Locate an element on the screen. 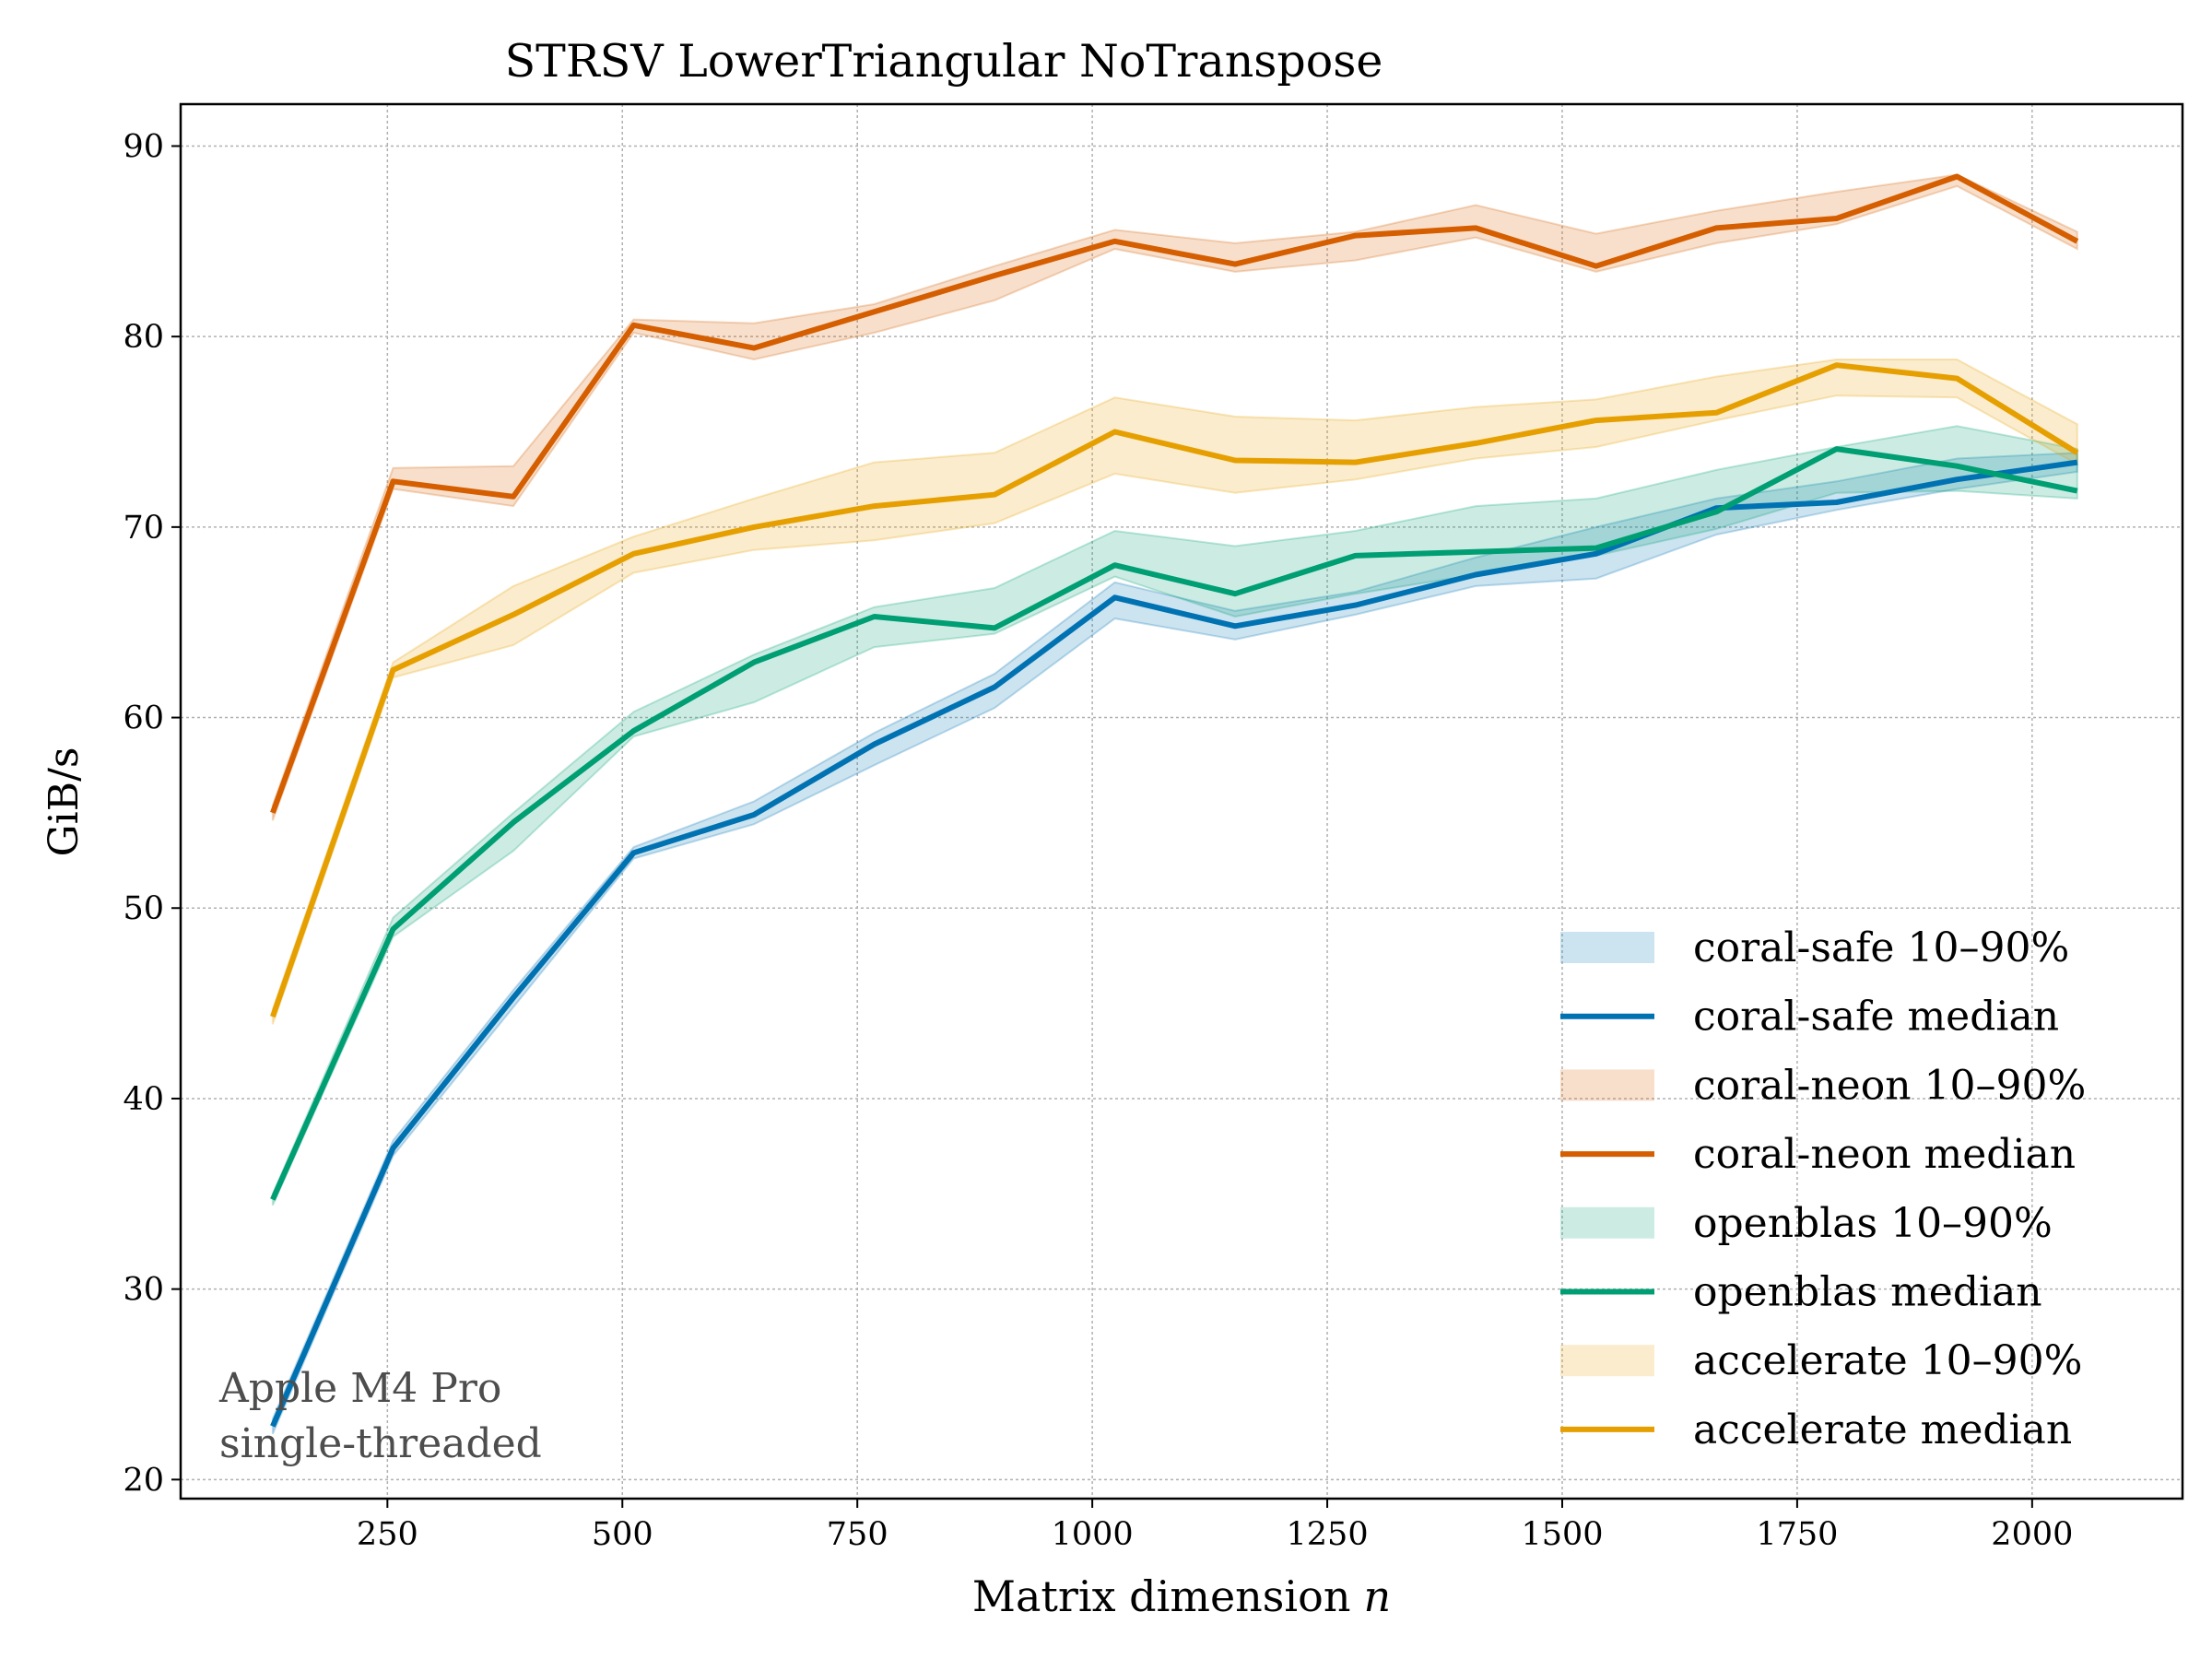 The height and width of the screenshot is (1659, 2212). x-tick-label: 1000 is located at coordinates (1093, 1534).